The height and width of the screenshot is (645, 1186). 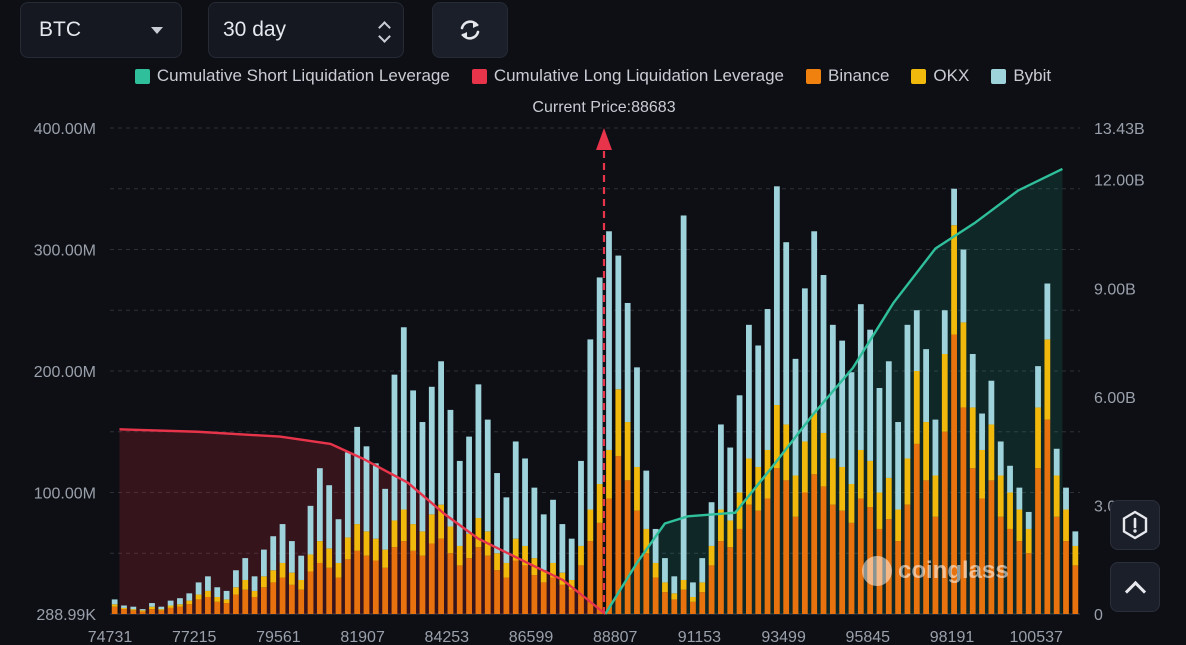 What do you see at coordinates (627, 76) in the screenshot?
I see `legend-item-long: Cumulative Long Liquidation Leverage` at bounding box center [627, 76].